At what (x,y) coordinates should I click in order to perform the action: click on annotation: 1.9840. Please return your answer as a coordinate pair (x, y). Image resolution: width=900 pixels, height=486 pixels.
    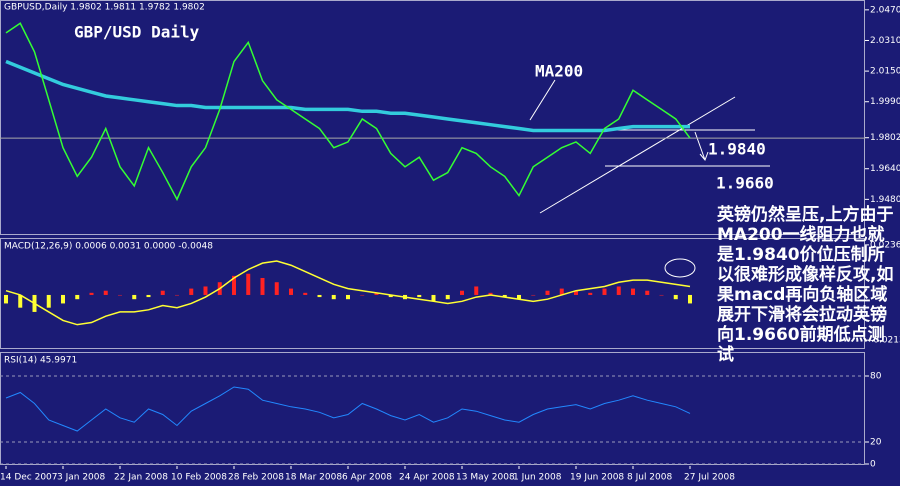
    Looking at the image, I should click on (737, 149).